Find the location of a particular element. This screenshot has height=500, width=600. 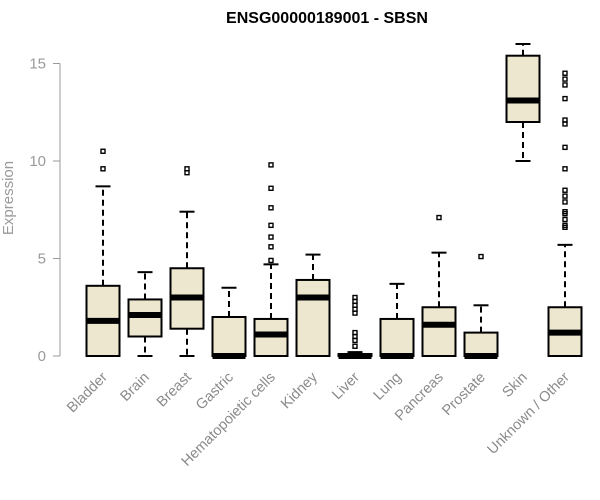

x-tick-label: Kidney is located at coordinates (299, 390).